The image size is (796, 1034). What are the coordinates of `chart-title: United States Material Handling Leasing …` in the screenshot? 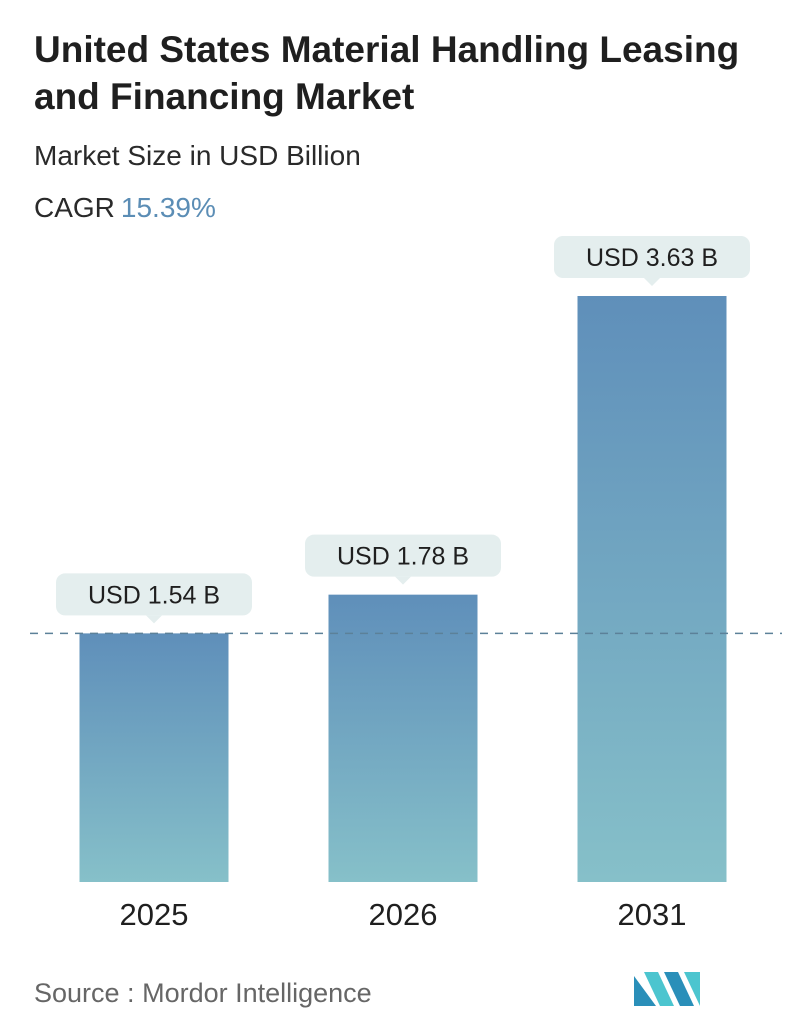 It's located at (387, 73).